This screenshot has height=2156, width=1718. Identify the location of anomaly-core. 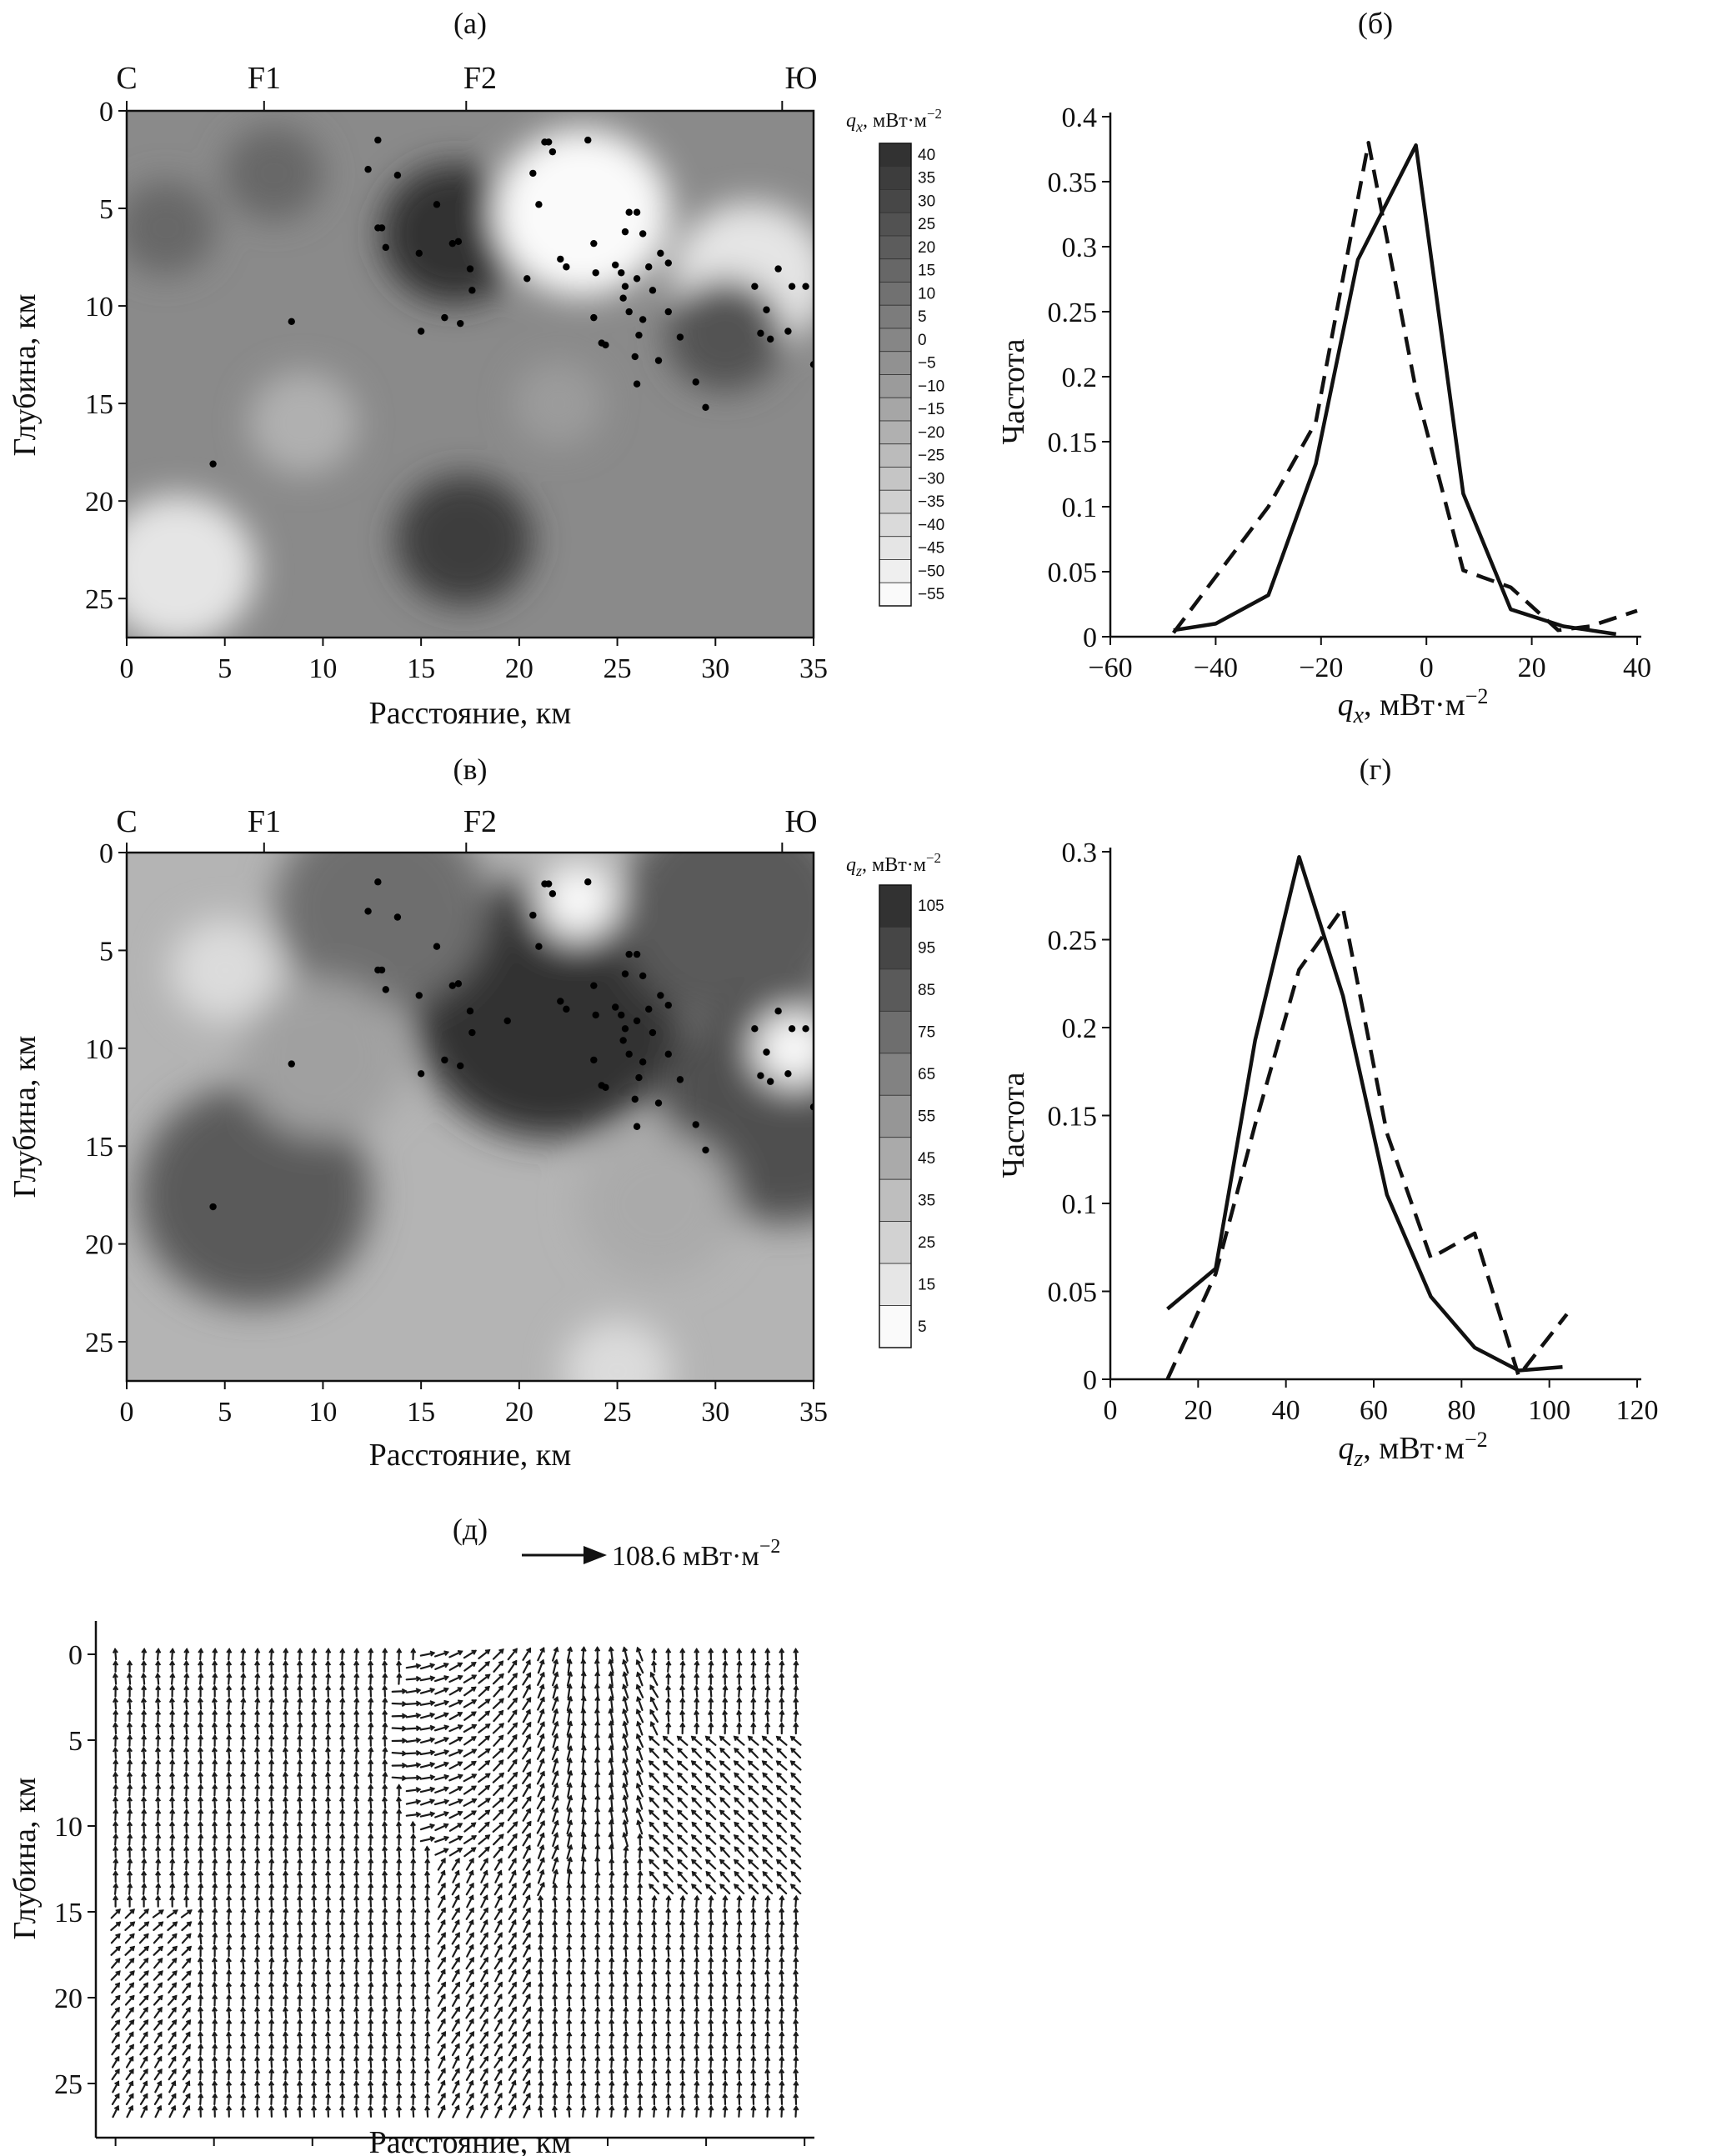
(382, 907).